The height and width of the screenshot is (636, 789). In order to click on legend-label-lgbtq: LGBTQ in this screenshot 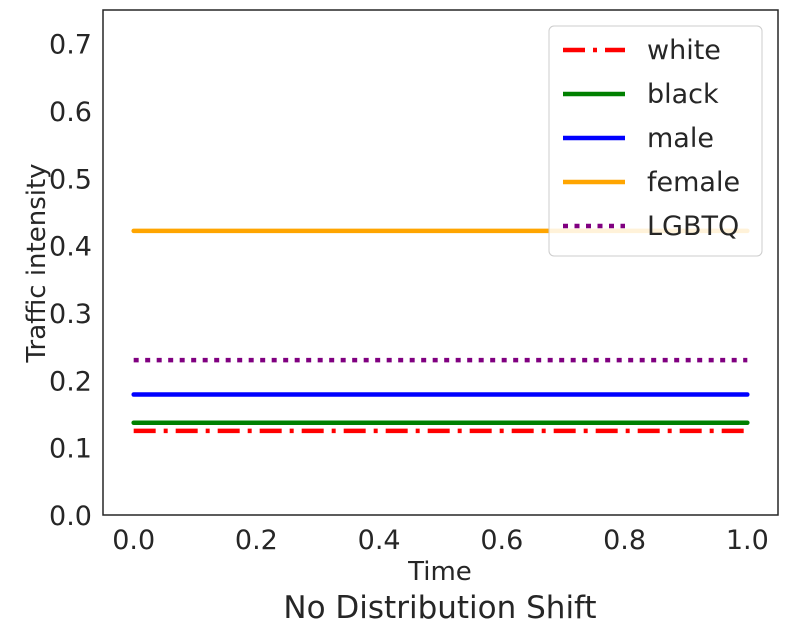, I will do `click(693, 226)`.